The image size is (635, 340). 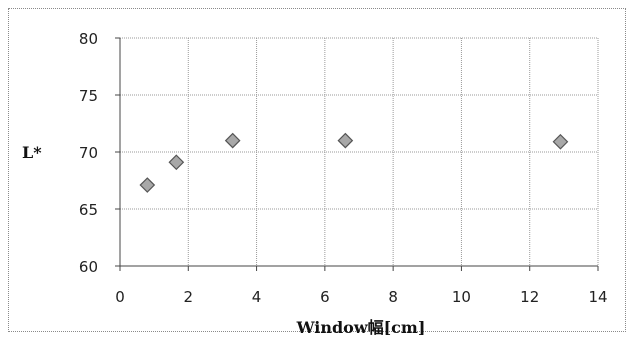 What do you see at coordinates (189, 297) in the screenshot?
I see `x-tick-label: 2` at bounding box center [189, 297].